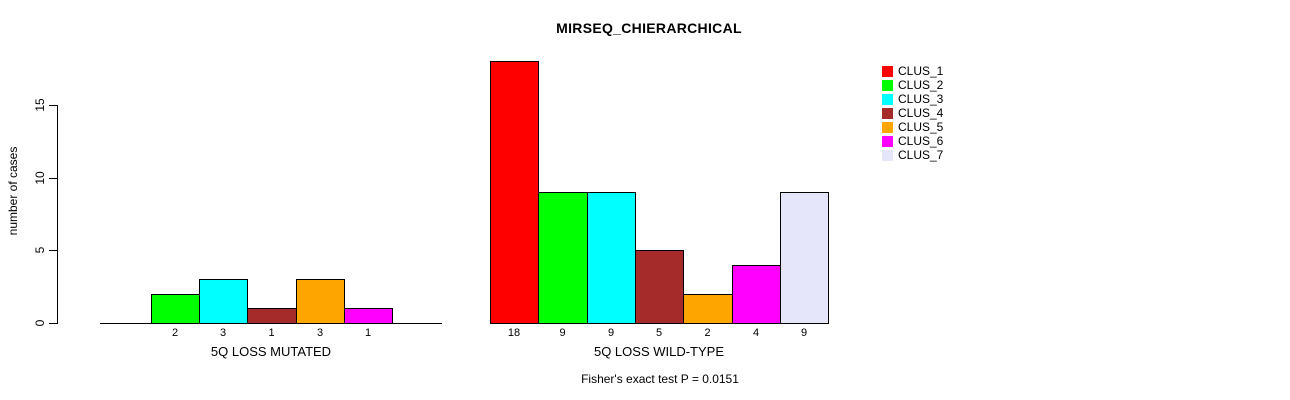 The width and height of the screenshot is (1290, 400). Describe the element at coordinates (659, 351) in the screenshot. I see `x-axis-label-5q-loss-wild-type: 5Q LOSS WILD-TYPE` at that location.